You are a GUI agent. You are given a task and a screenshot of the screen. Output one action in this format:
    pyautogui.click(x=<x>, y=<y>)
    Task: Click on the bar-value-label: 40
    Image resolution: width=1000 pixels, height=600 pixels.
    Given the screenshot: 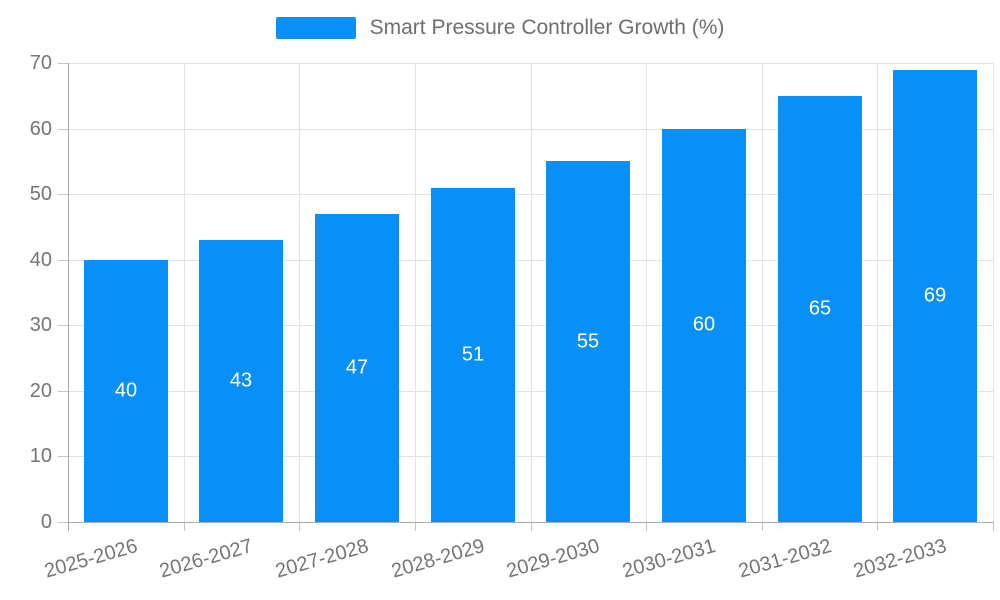 What is the action you would take?
    pyautogui.click(x=126, y=390)
    